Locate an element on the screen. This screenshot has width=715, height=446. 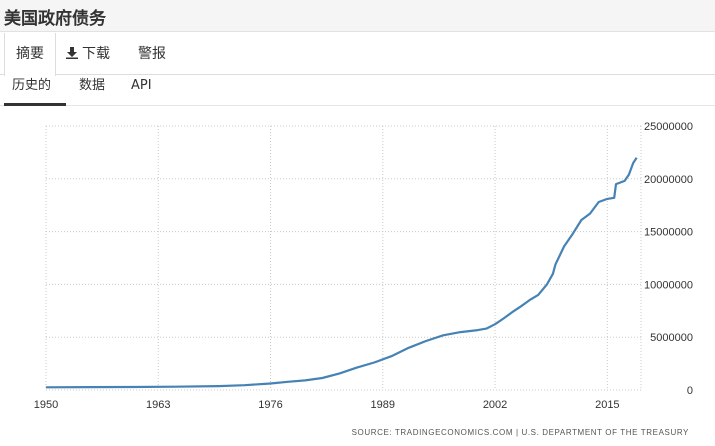
x-tick-label: 2002 is located at coordinates (495, 405).